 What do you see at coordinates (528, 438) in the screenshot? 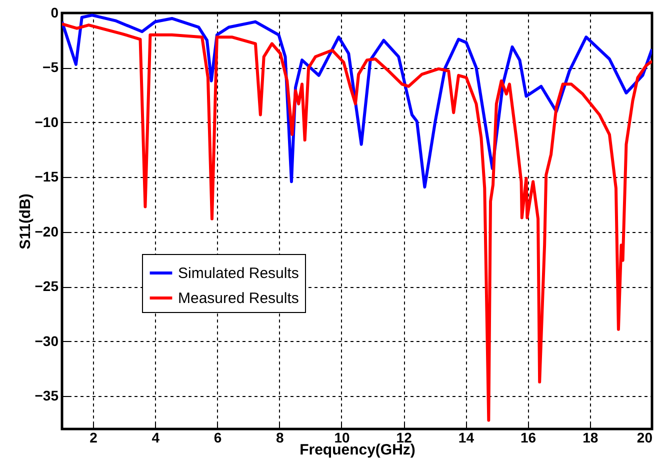
I see `x-tick-label: 16` at bounding box center [528, 438].